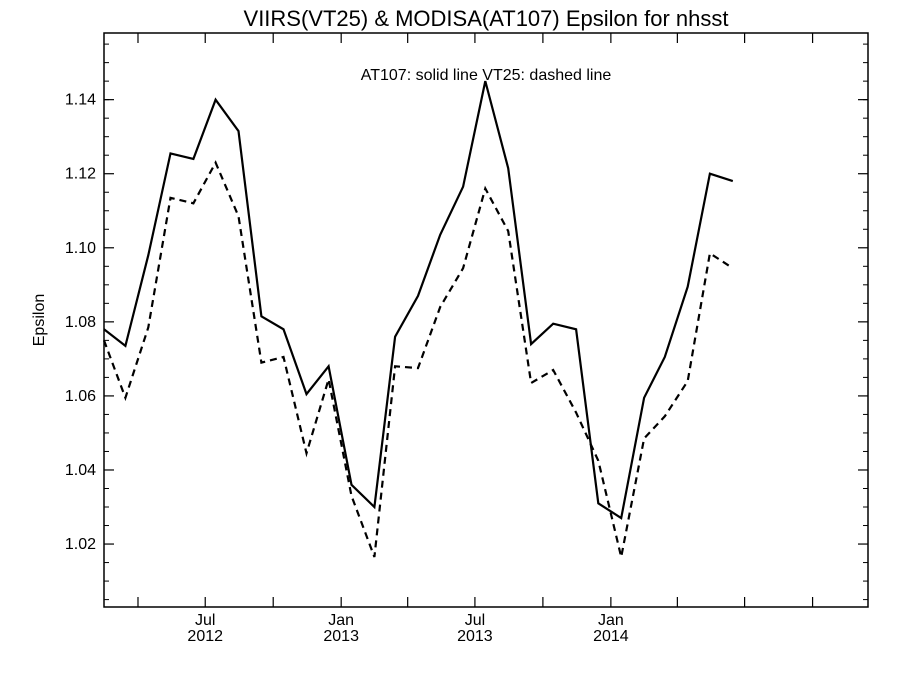 This screenshot has width=900, height=675. I want to click on y-tick-label: 1.02, so click(80, 544).